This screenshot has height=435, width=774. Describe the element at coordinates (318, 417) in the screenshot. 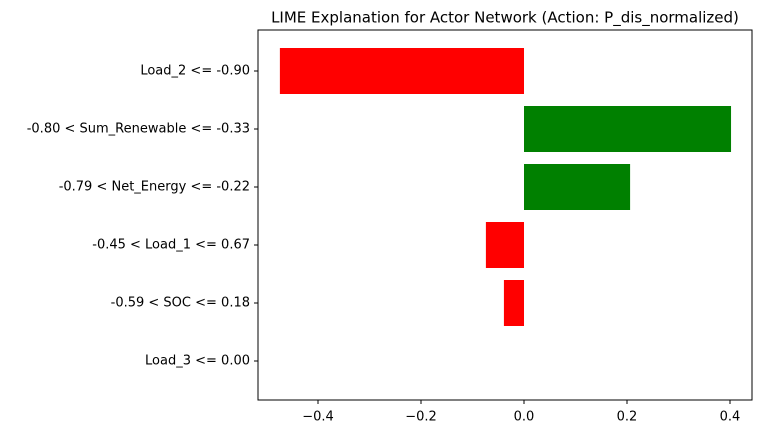

I see `x-tick-label: −0.4` at that location.